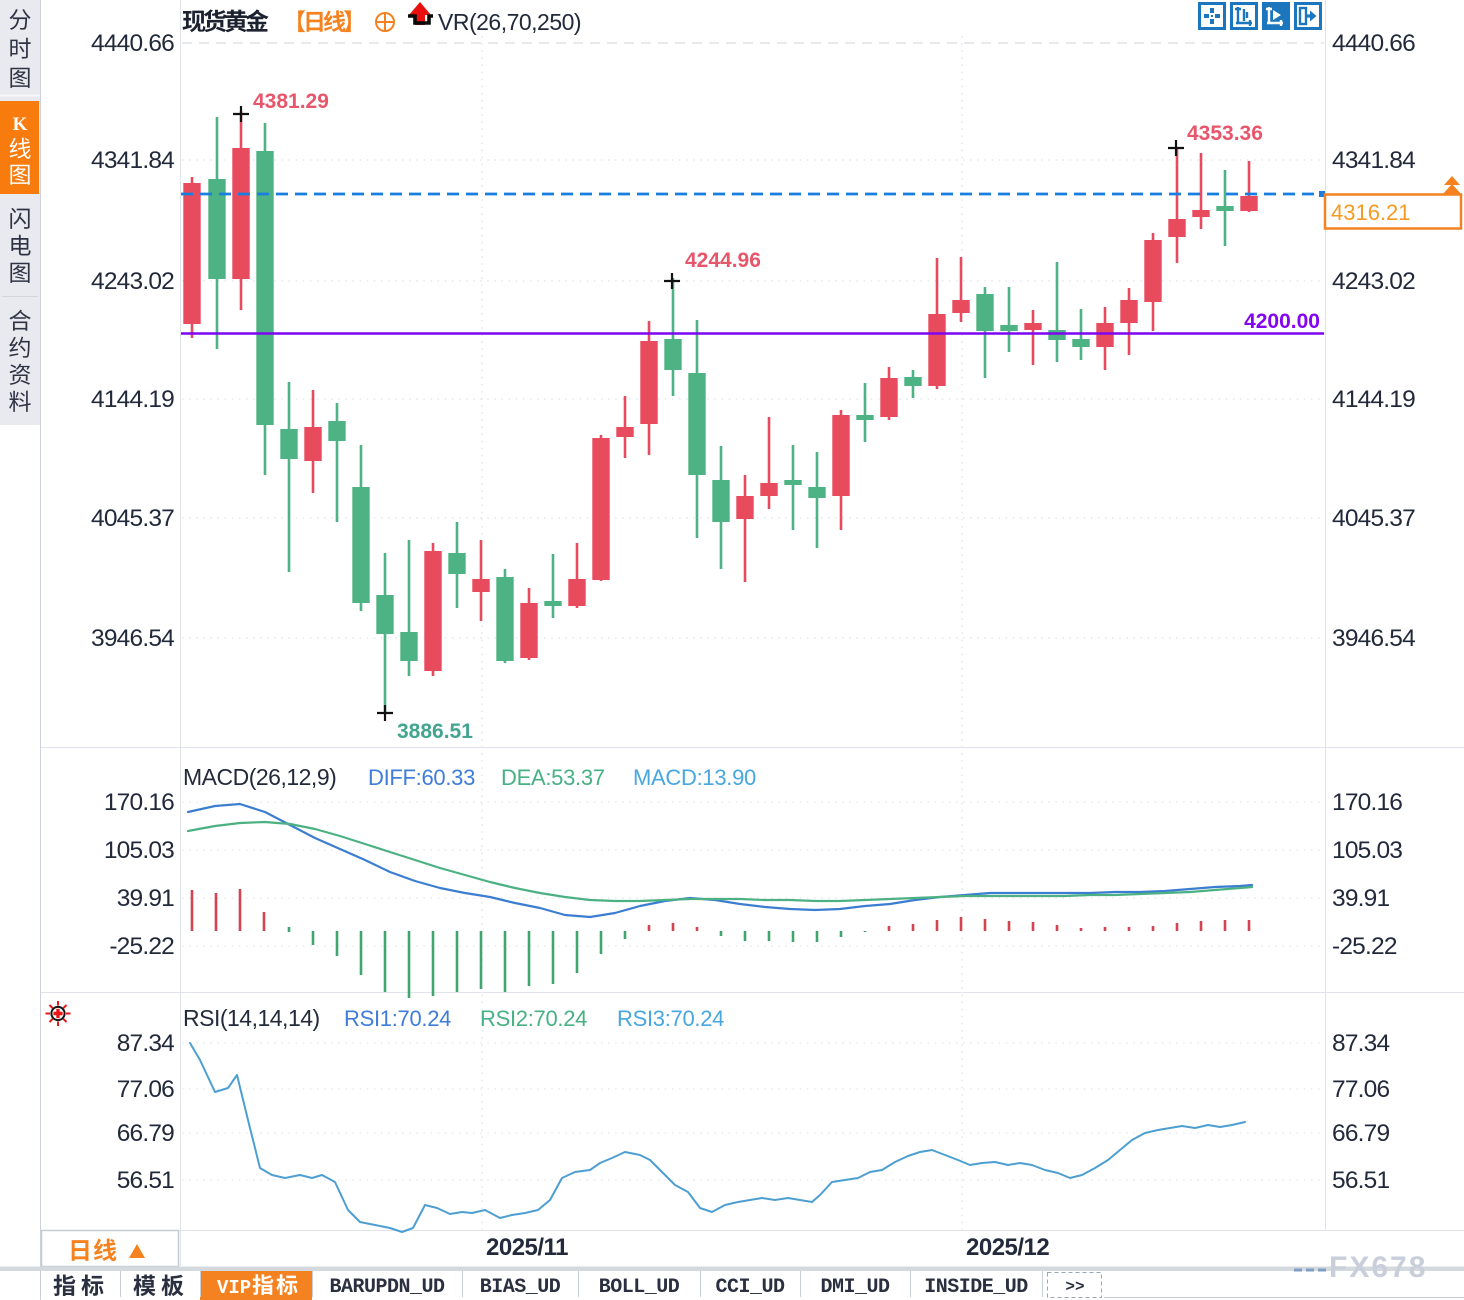 The image size is (1464, 1300). What do you see at coordinates (553, 777) in the screenshot?
I see `svg-text: DEA:53.37` at bounding box center [553, 777].